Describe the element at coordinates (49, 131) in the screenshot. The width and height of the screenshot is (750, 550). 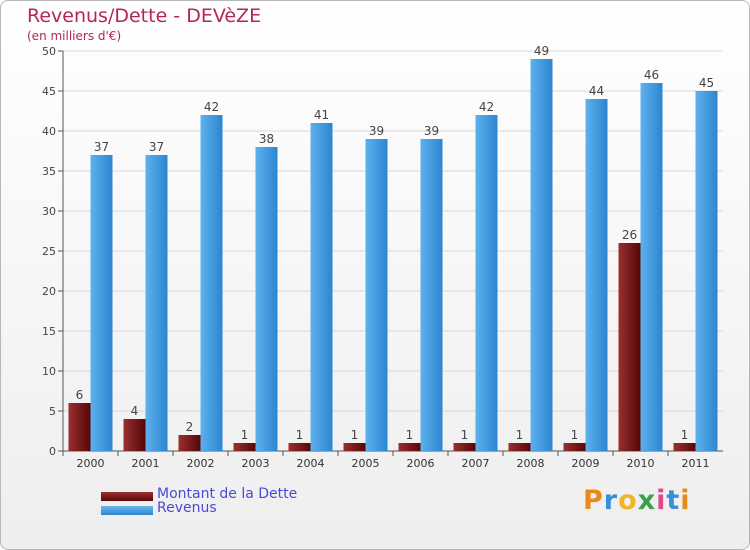
I see `y-tick-label: 40` at that location.